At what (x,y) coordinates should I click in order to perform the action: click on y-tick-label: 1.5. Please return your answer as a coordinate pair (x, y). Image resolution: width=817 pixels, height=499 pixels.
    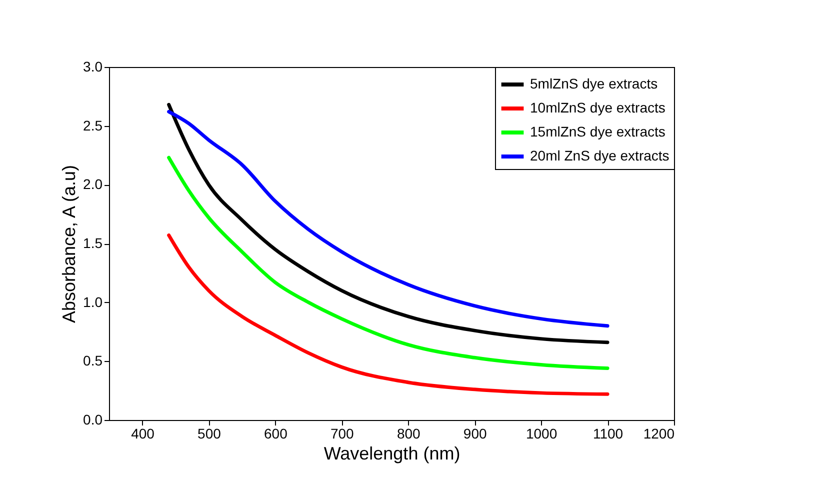
    Looking at the image, I should click on (93, 243).